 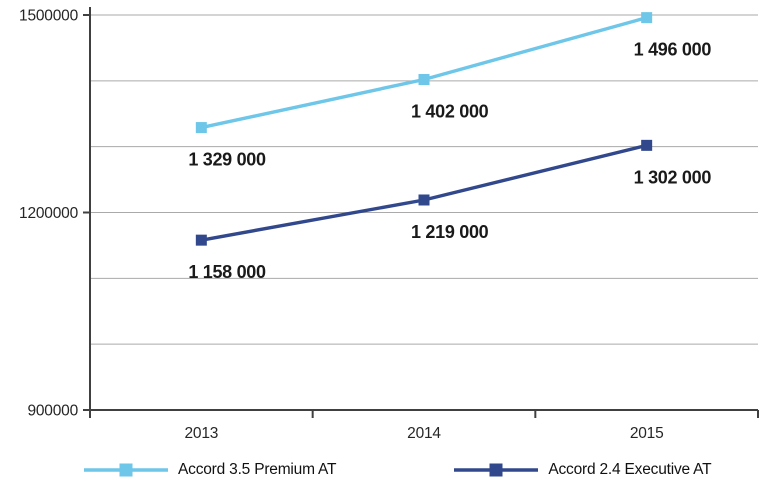 What do you see at coordinates (52, 411) in the screenshot?
I see `y-tick-label: 900000` at bounding box center [52, 411].